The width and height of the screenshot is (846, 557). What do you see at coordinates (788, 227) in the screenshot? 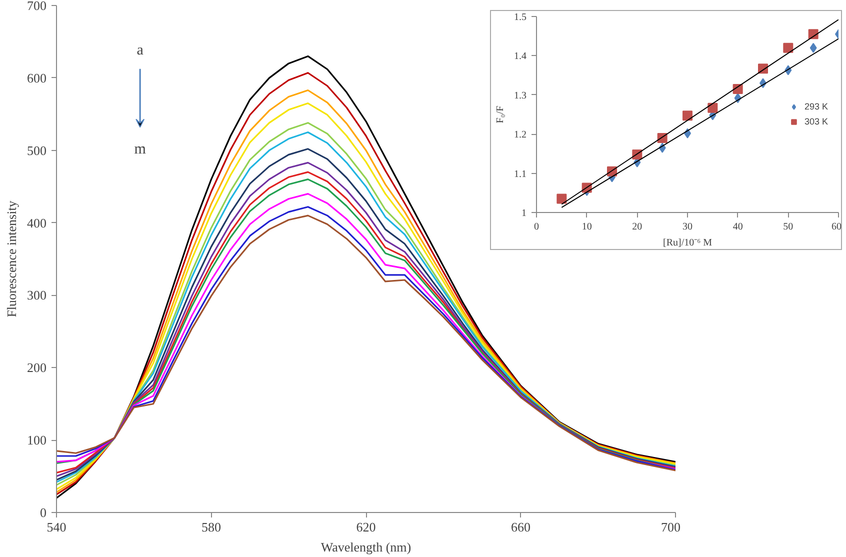
I see `x-tick-label: 50` at bounding box center [788, 227].